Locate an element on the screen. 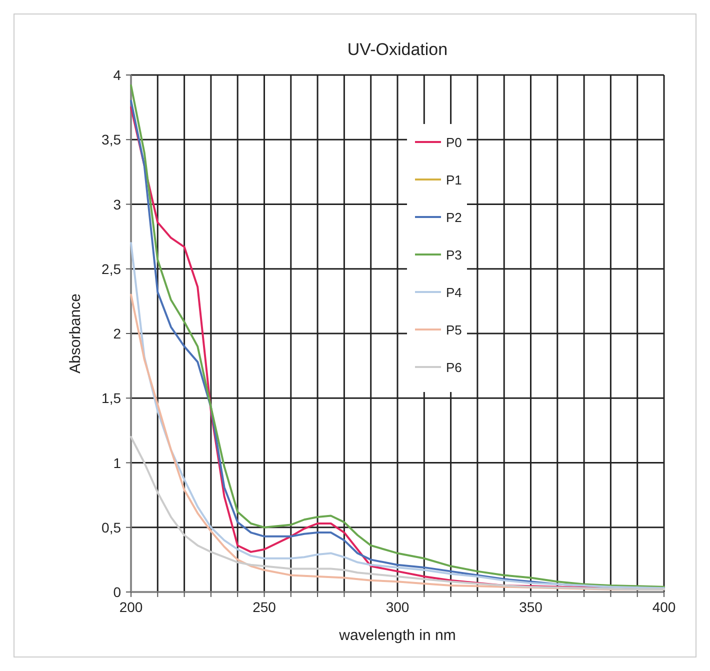 The width and height of the screenshot is (710, 671). x-axis-title: wavelength in nm is located at coordinates (397, 635).